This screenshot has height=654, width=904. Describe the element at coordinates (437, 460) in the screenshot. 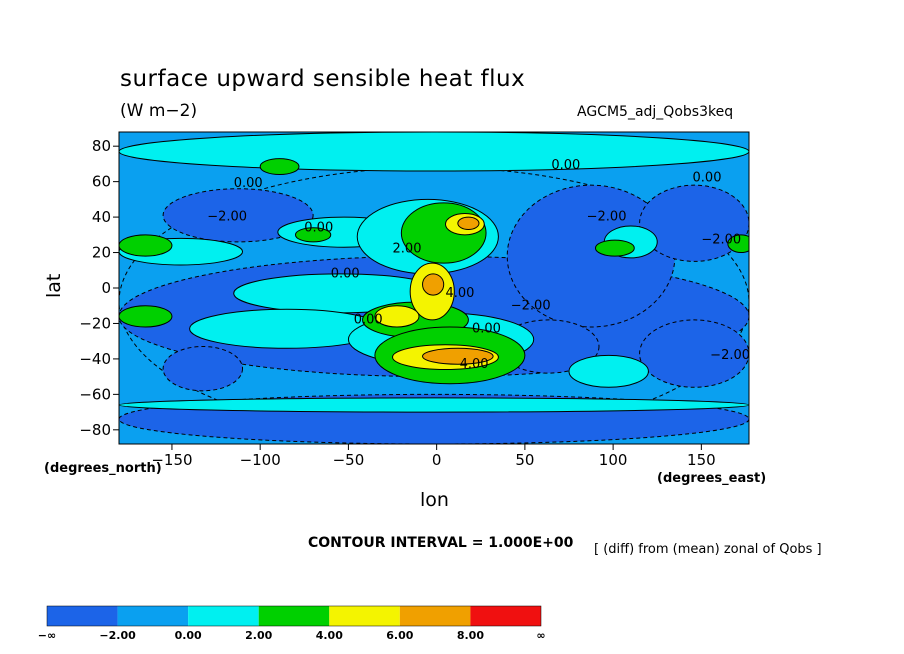

I see `x-tick-label: 0` at that location.